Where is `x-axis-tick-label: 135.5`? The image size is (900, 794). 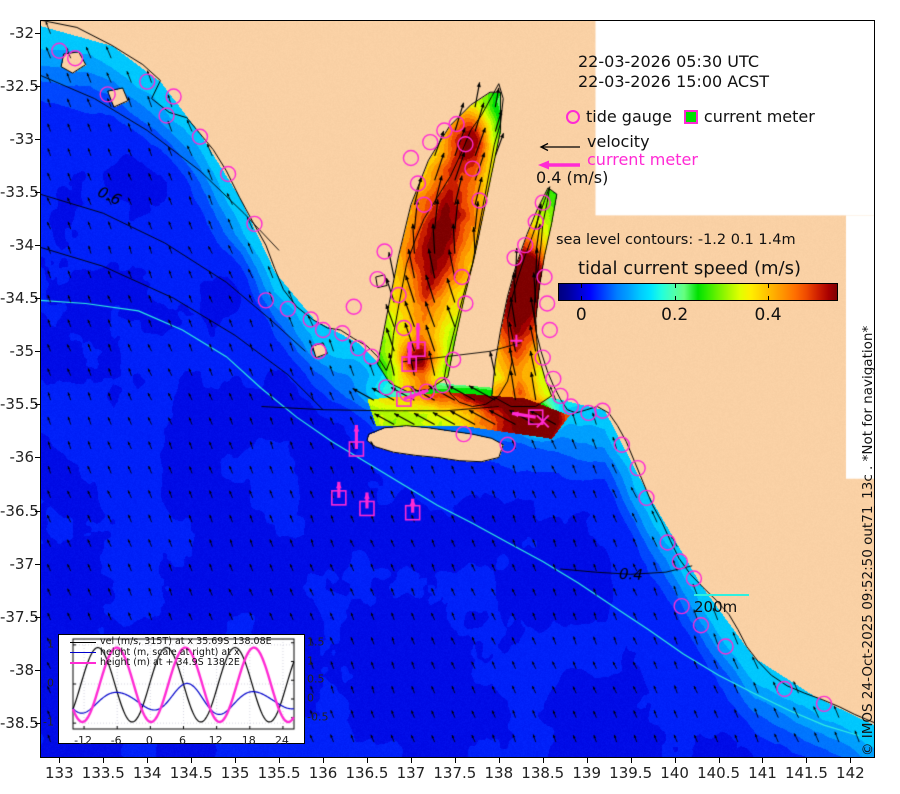 x-axis-tick-label: 135.5 is located at coordinates (279, 773).